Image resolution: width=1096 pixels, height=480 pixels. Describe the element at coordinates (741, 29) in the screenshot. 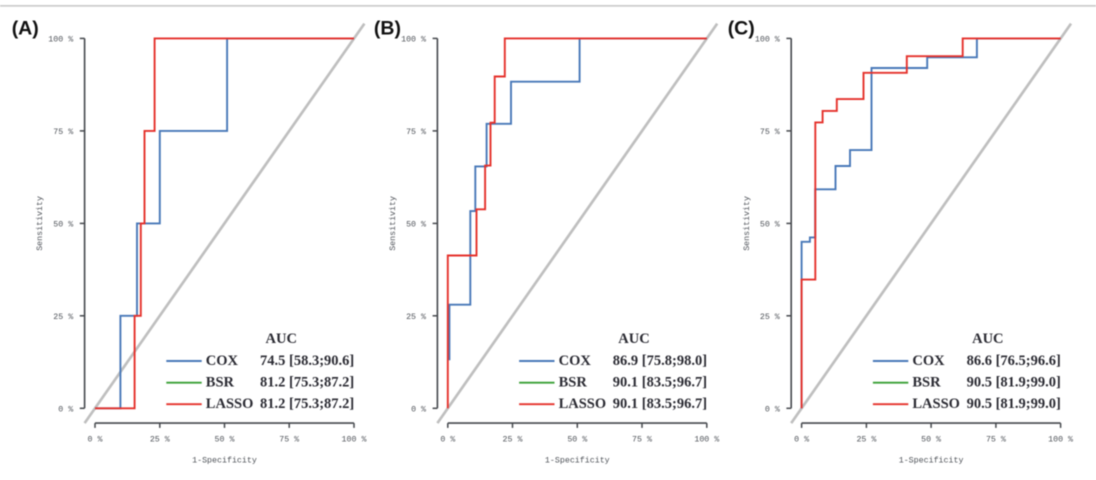

I see `svg-text: (C)` at that location.